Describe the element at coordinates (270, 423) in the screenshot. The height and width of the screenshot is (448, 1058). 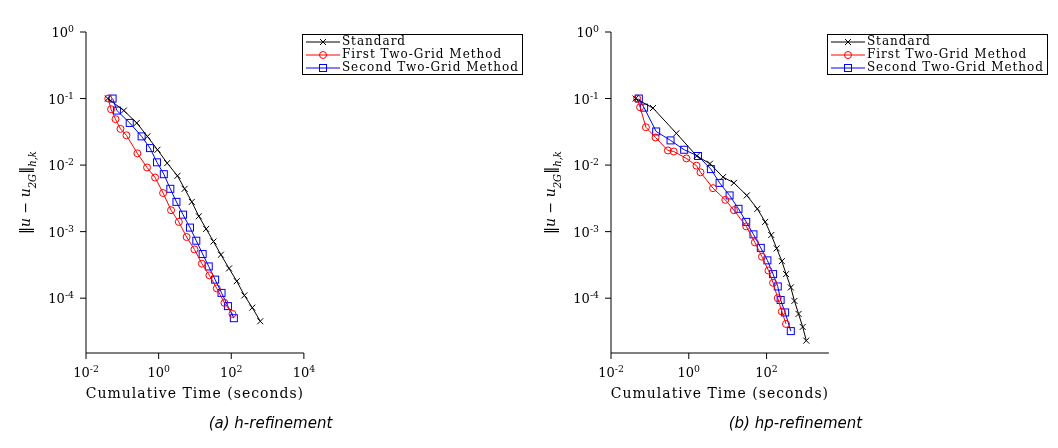
I see `text: (a) h-refinement` at that location.